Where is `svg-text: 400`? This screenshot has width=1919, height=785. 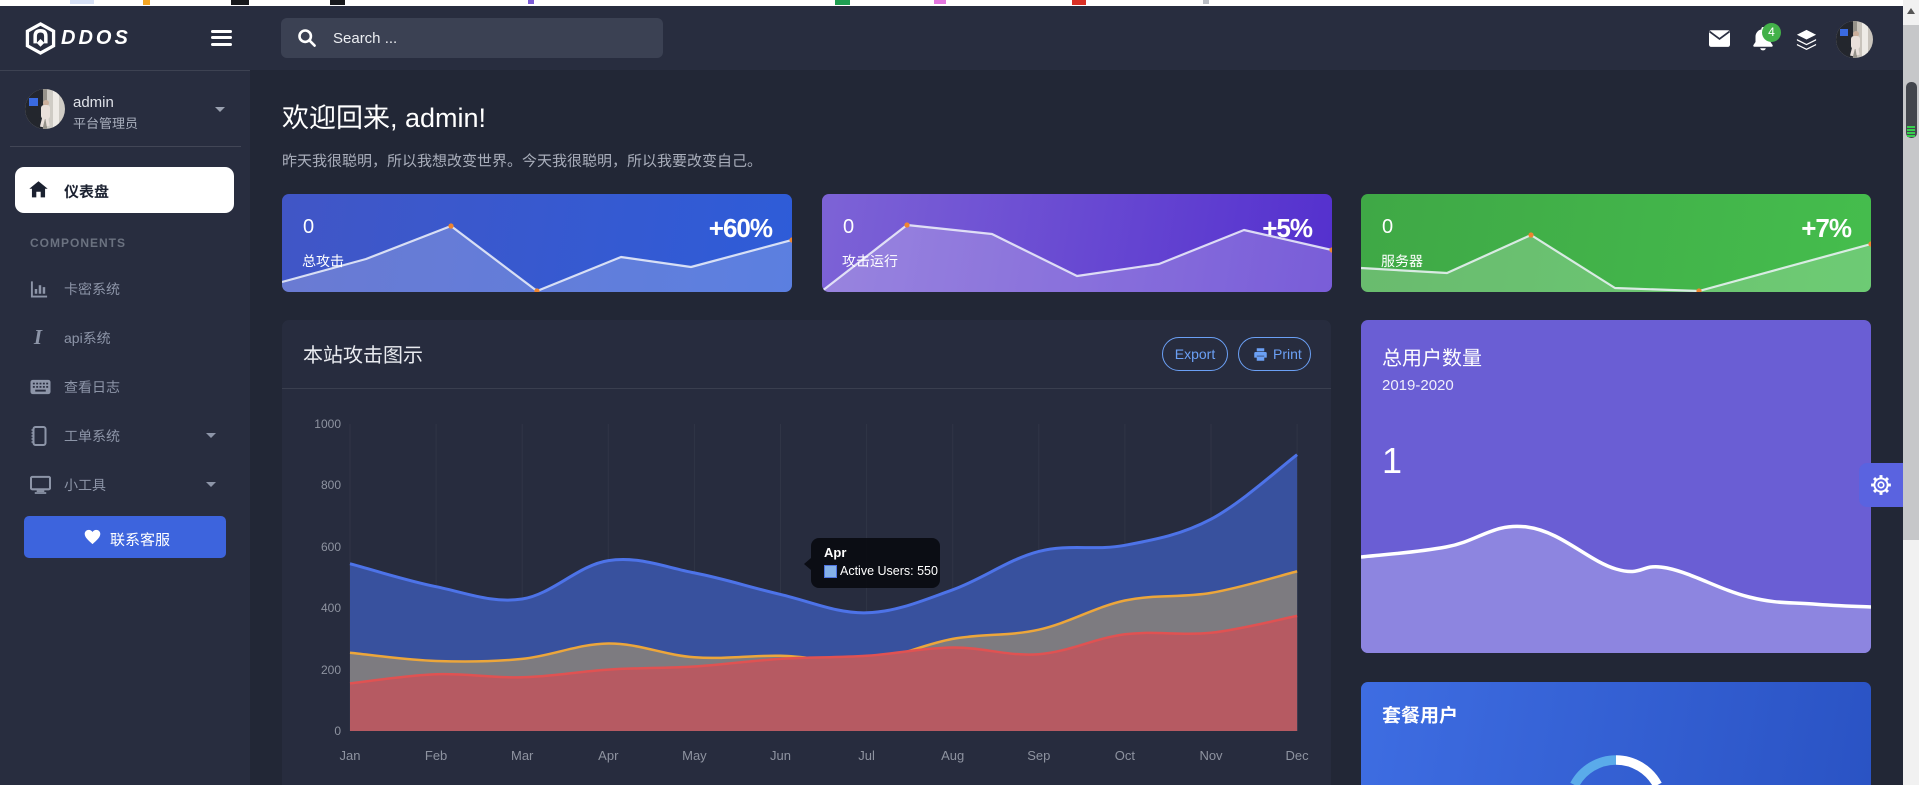 svg-text: 400 is located at coordinates (331, 608).